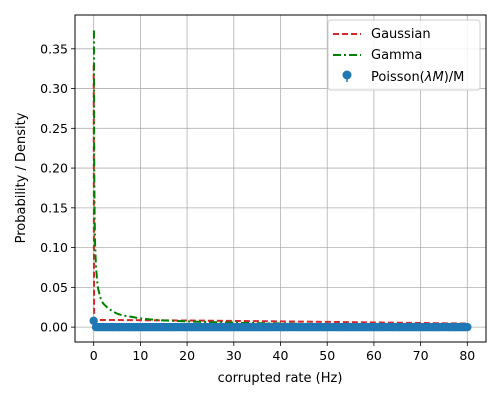 This screenshot has height=404, width=500. I want to click on legend-label-poisson-suffix: )/M, so click(454, 77).